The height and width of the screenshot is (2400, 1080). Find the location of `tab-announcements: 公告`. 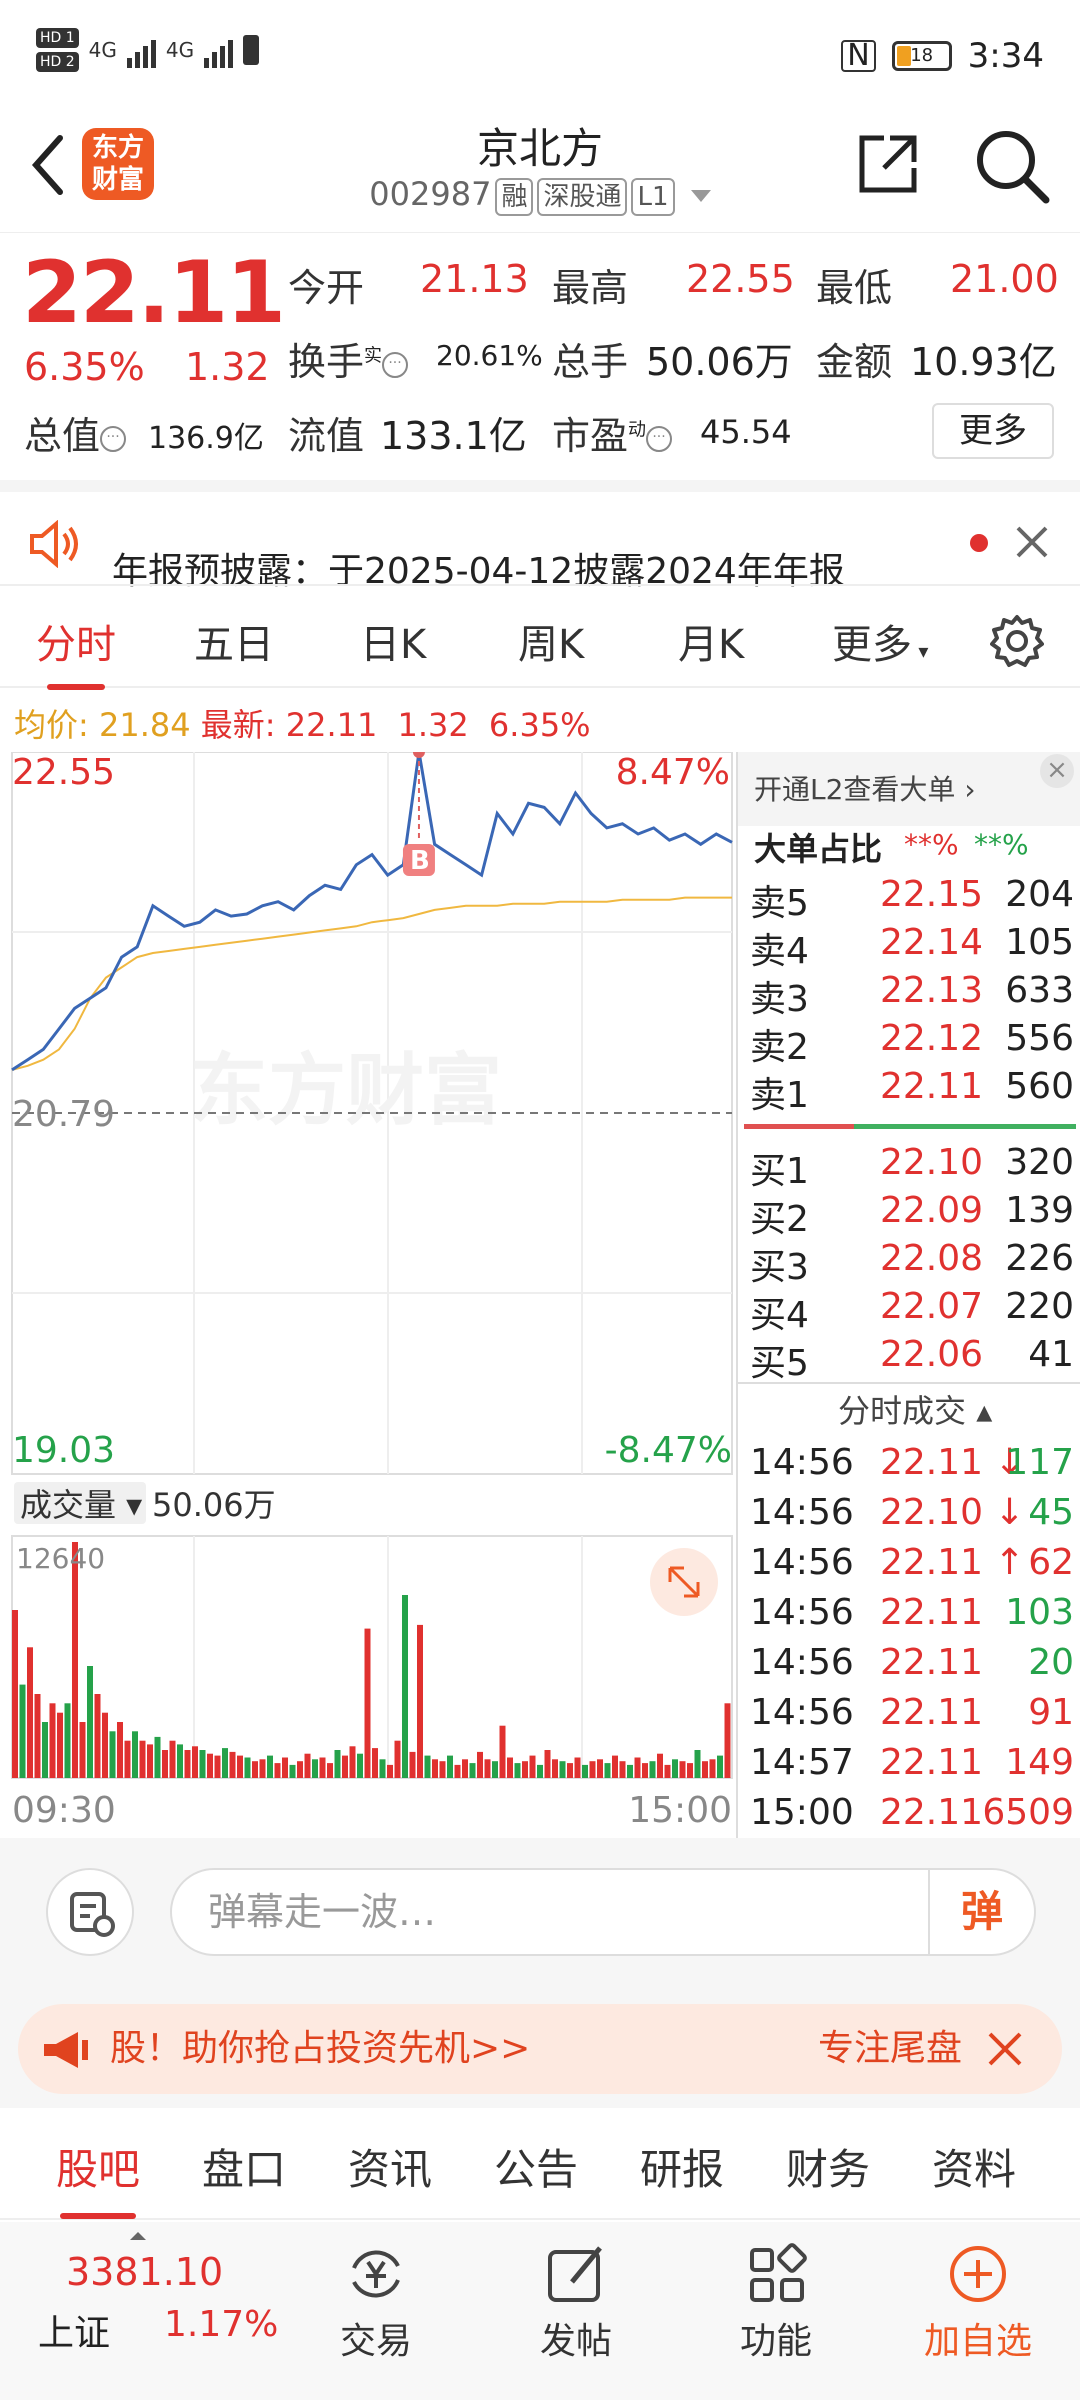

tab-announcements: 公告 is located at coordinates (536, 2169).